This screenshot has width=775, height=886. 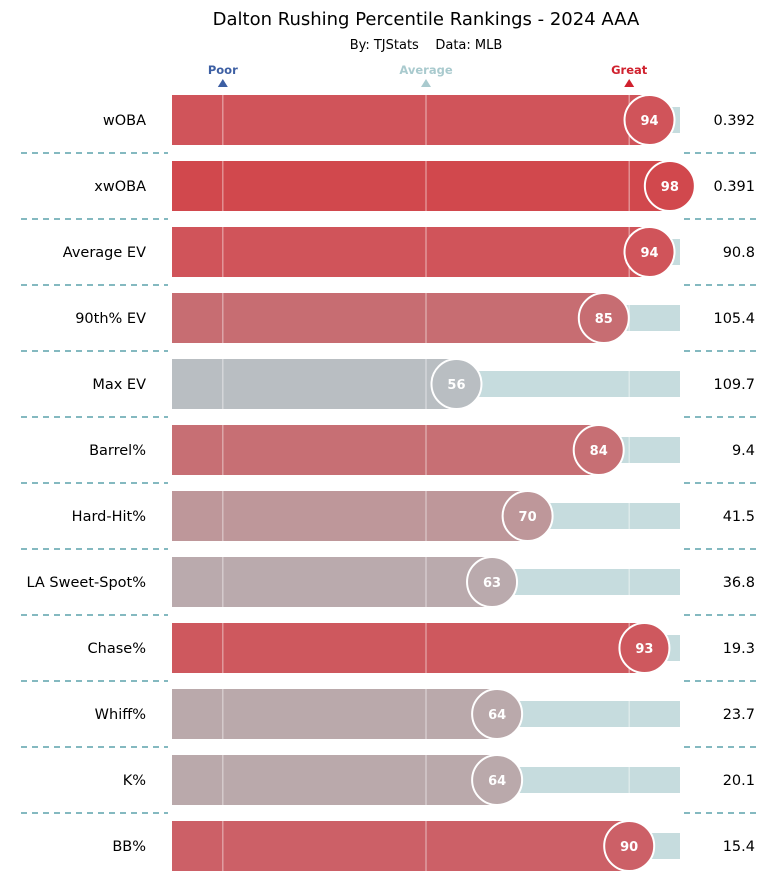 I want to click on metric-row: 90 BB% 15.4, so click(x=433, y=846).